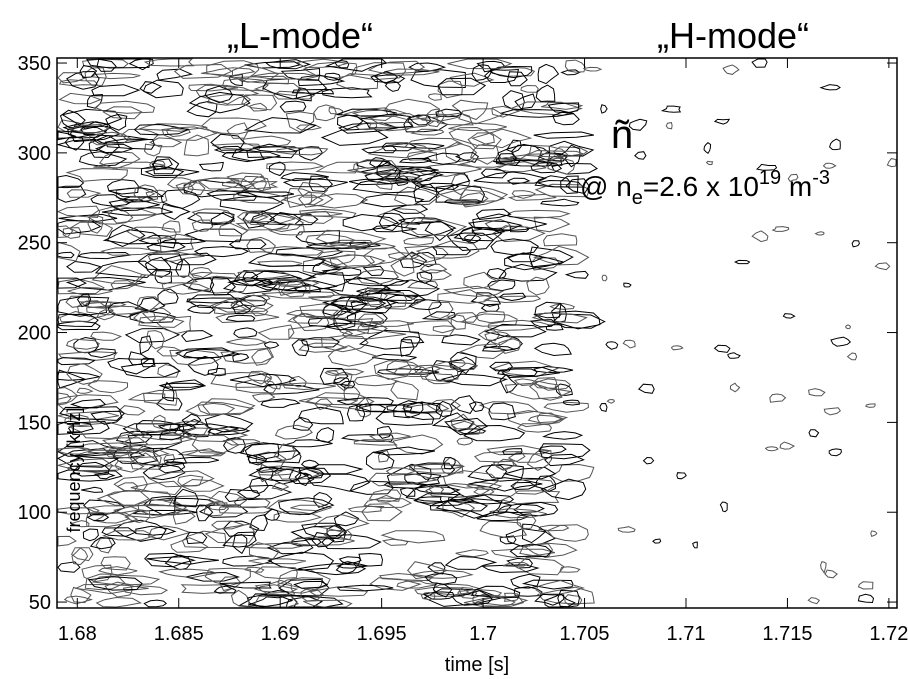  I want to click on x-tick-label: 1.69, so click(280, 634).